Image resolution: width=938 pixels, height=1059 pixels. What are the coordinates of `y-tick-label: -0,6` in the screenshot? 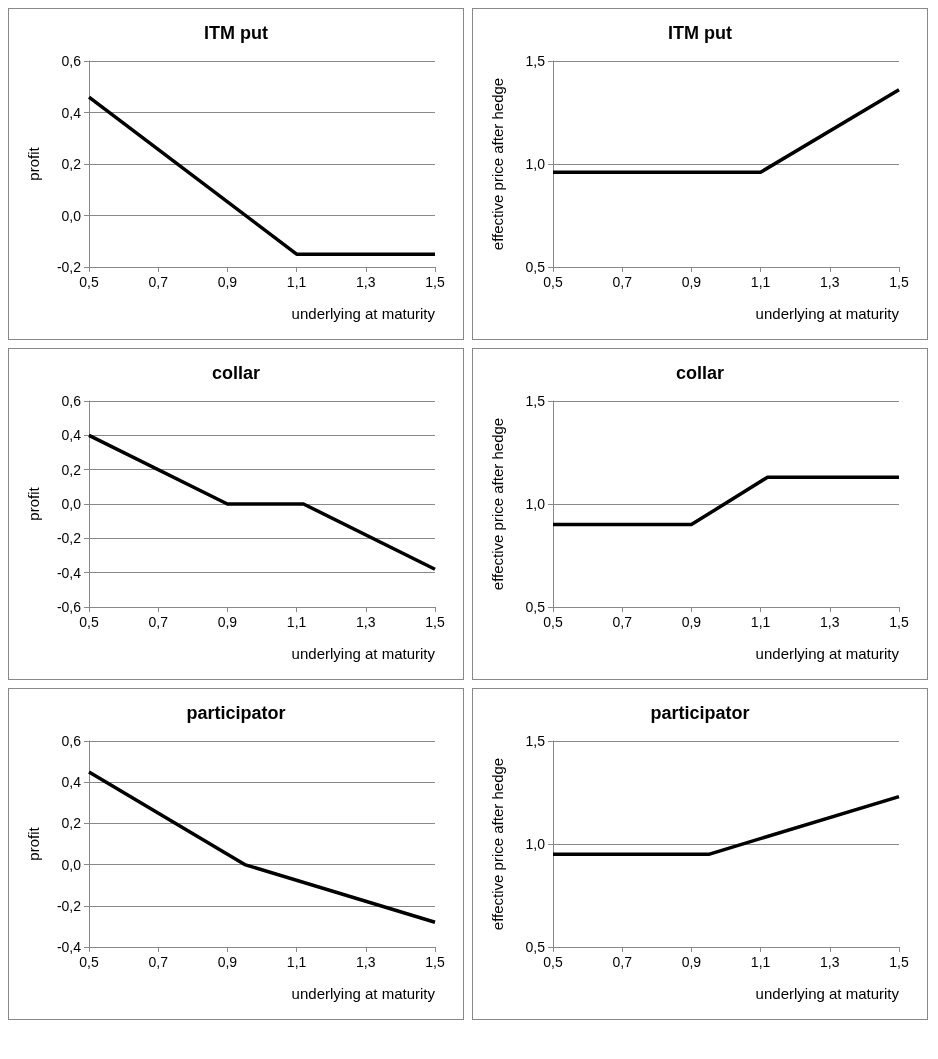 It's located at (69, 607).